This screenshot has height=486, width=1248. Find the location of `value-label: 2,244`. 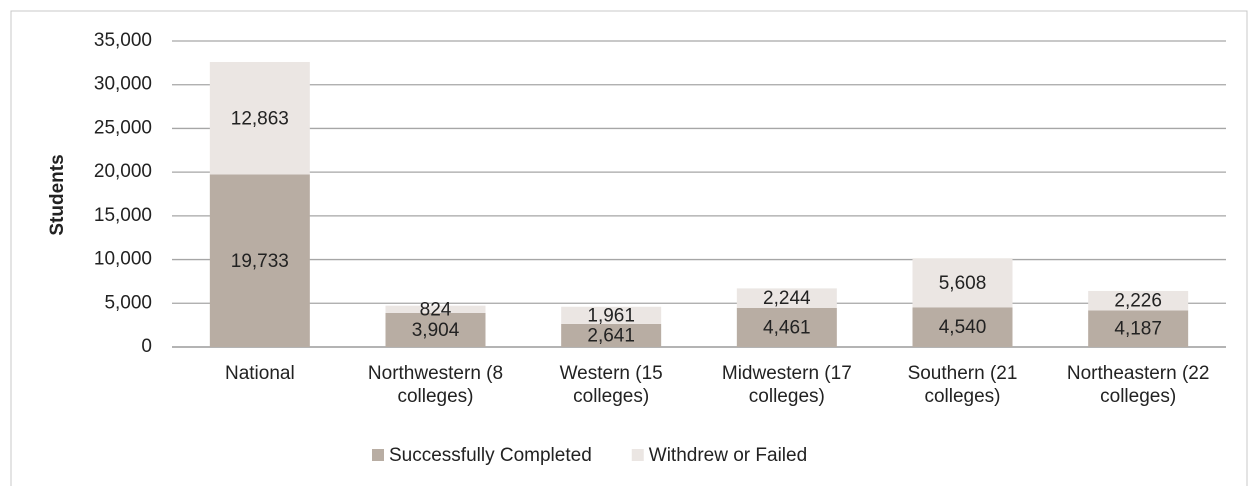

value-label: 2,244 is located at coordinates (787, 298).